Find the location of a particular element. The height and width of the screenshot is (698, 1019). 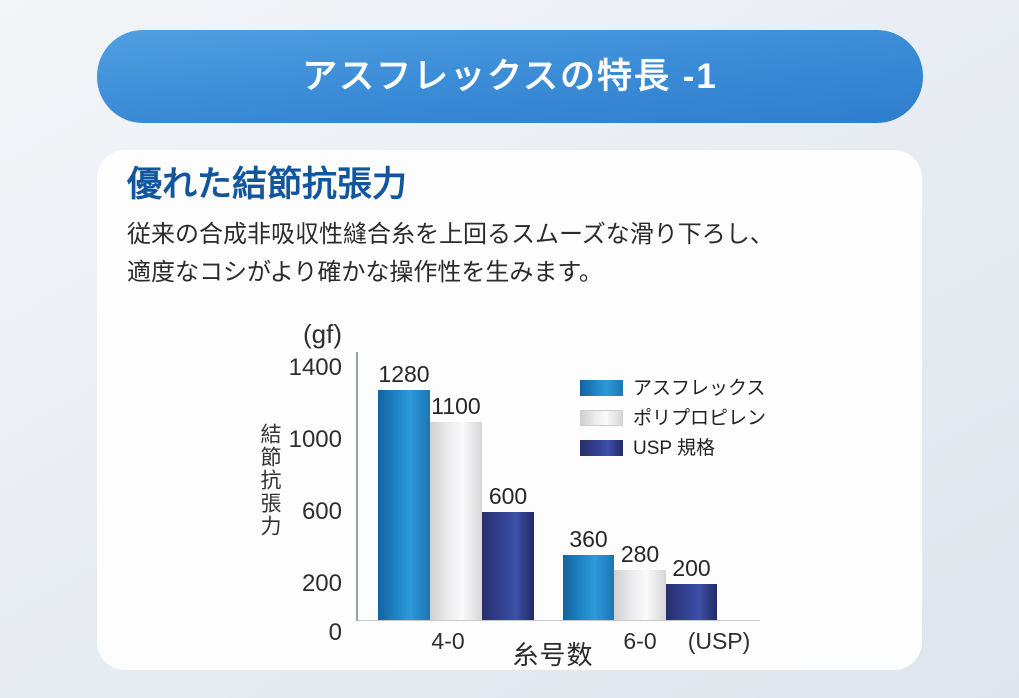

bar-group-6-0-usp: 200 is located at coordinates (691, 588).